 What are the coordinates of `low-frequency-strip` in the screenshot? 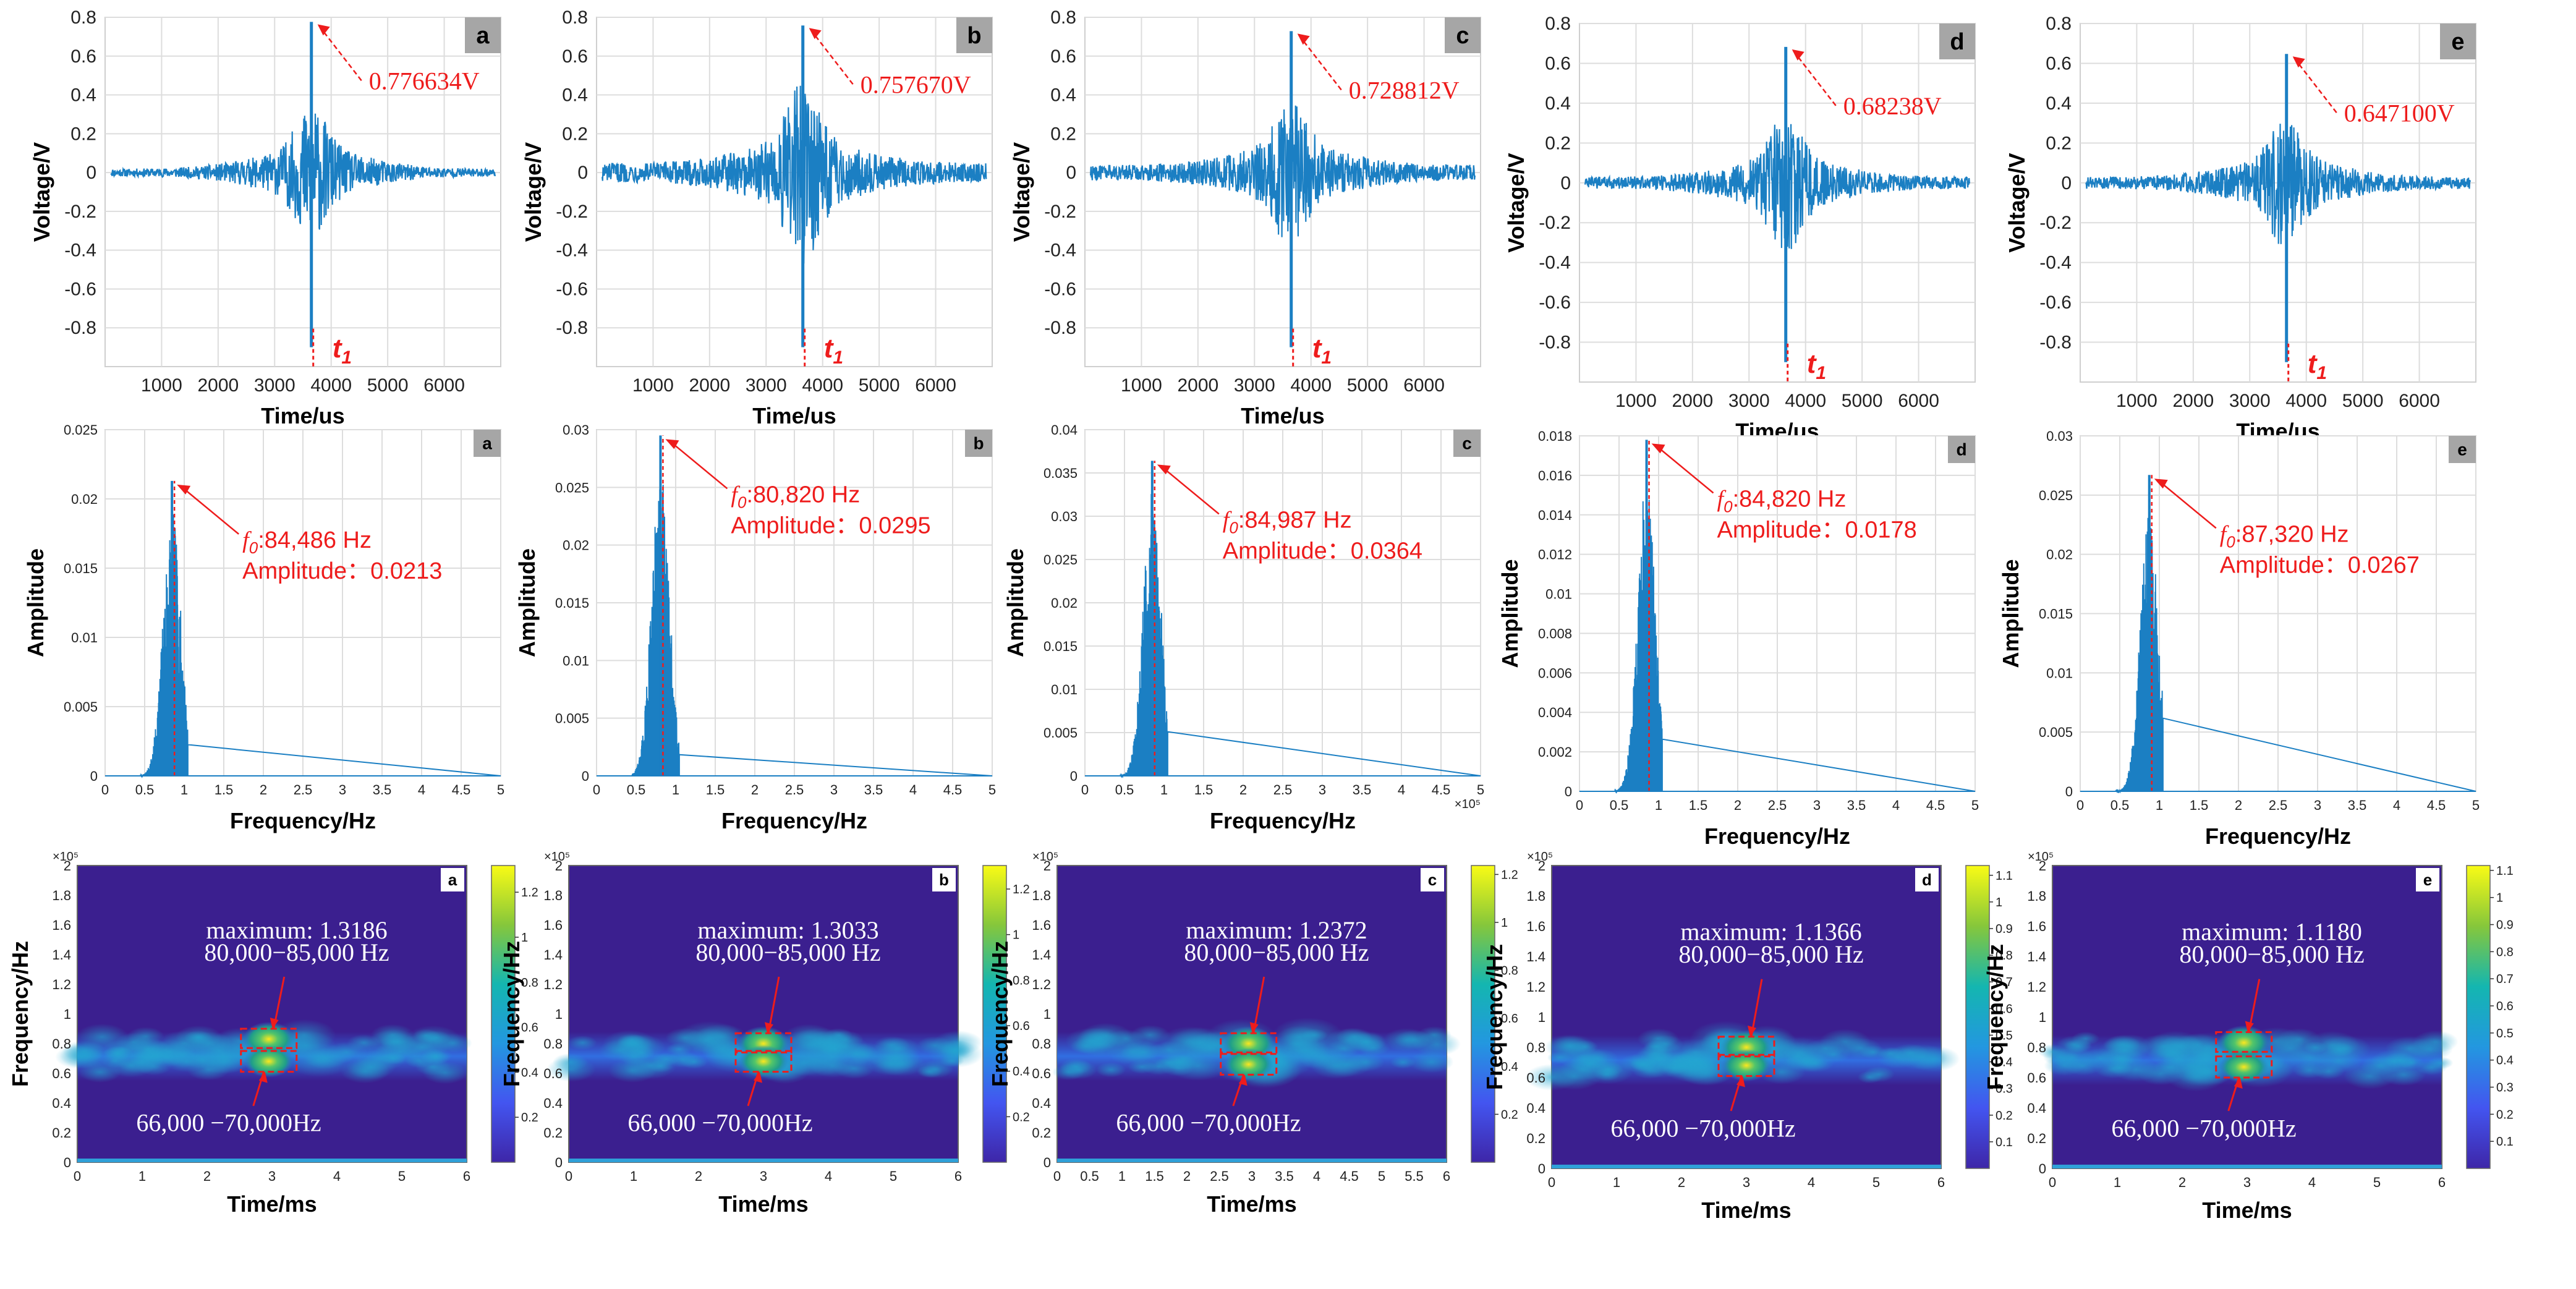 It's located at (272, 1160).